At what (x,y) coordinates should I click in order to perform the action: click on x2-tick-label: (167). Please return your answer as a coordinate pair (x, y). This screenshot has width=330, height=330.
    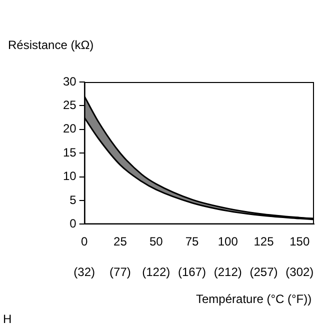
    Looking at the image, I should click on (192, 272).